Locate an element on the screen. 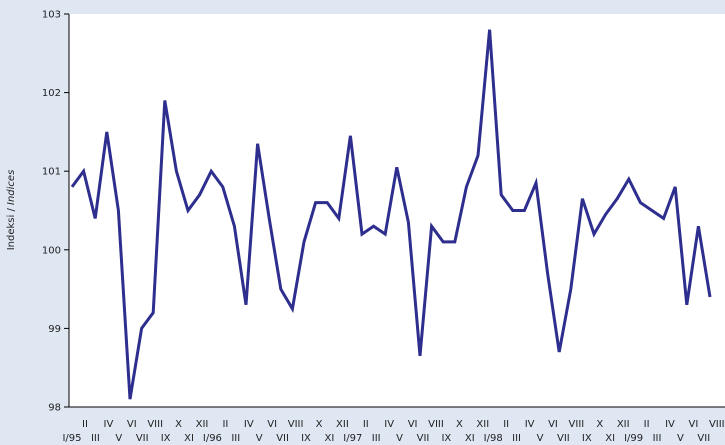 The height and width of the screenshot is (445, 725). x-tick-label-lower: I/96 is located at coordinates (212, 438).